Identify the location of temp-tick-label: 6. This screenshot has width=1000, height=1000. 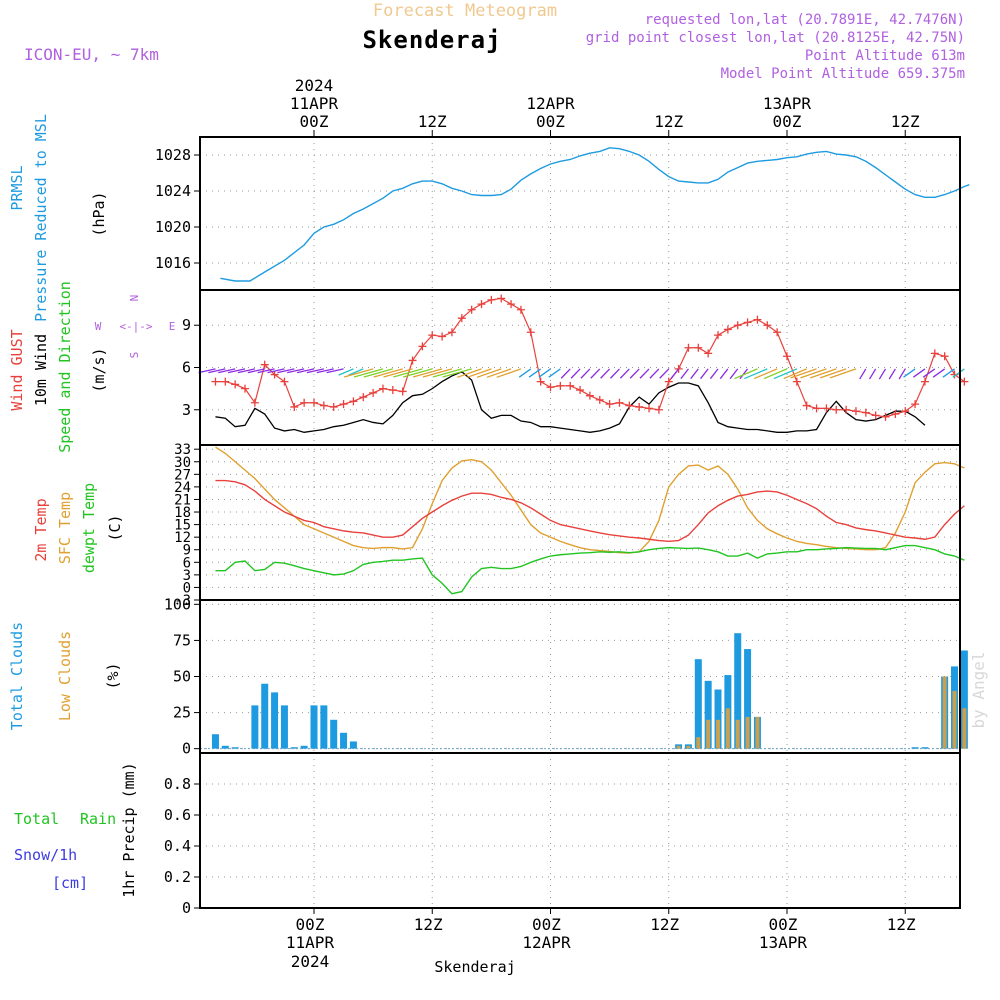
(187, 563).